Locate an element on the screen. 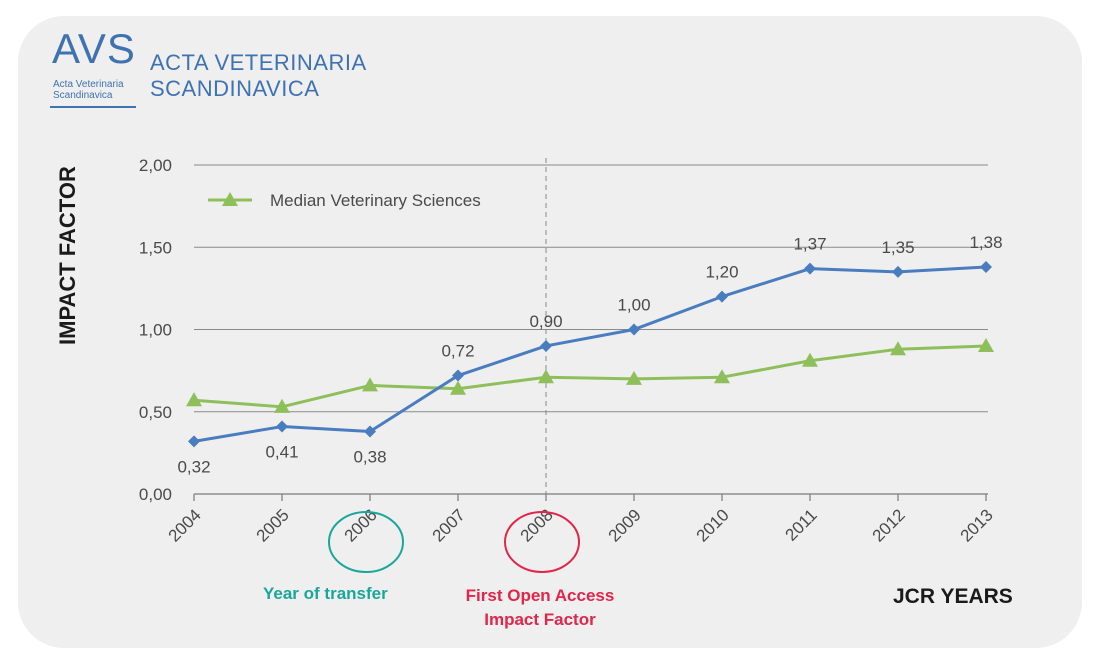 This screenshot has height=664, width=1099. journal-title-line2: SCANDINAVICA is located at coordinates (235, 88).